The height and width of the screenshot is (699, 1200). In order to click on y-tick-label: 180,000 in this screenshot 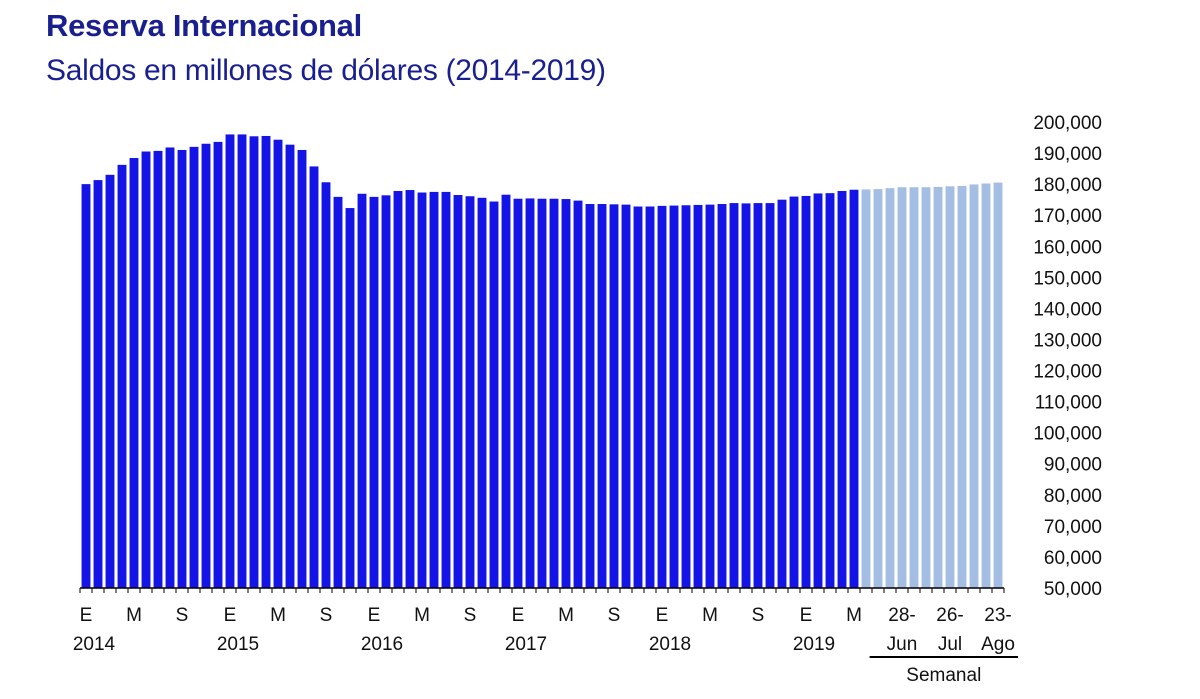, I will do `click(1067, 185)`.